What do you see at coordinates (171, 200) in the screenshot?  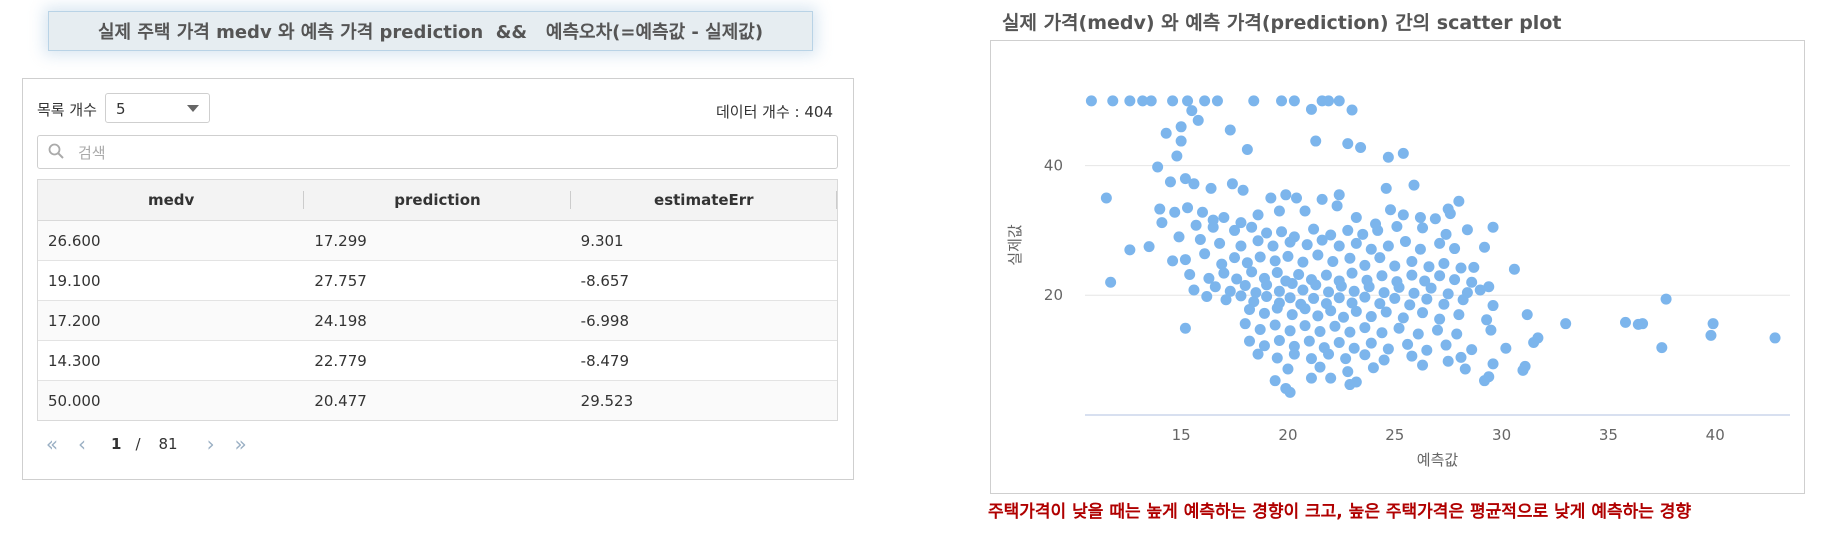 I see `column-header-medv: medv` at bounding box center [171, 200].